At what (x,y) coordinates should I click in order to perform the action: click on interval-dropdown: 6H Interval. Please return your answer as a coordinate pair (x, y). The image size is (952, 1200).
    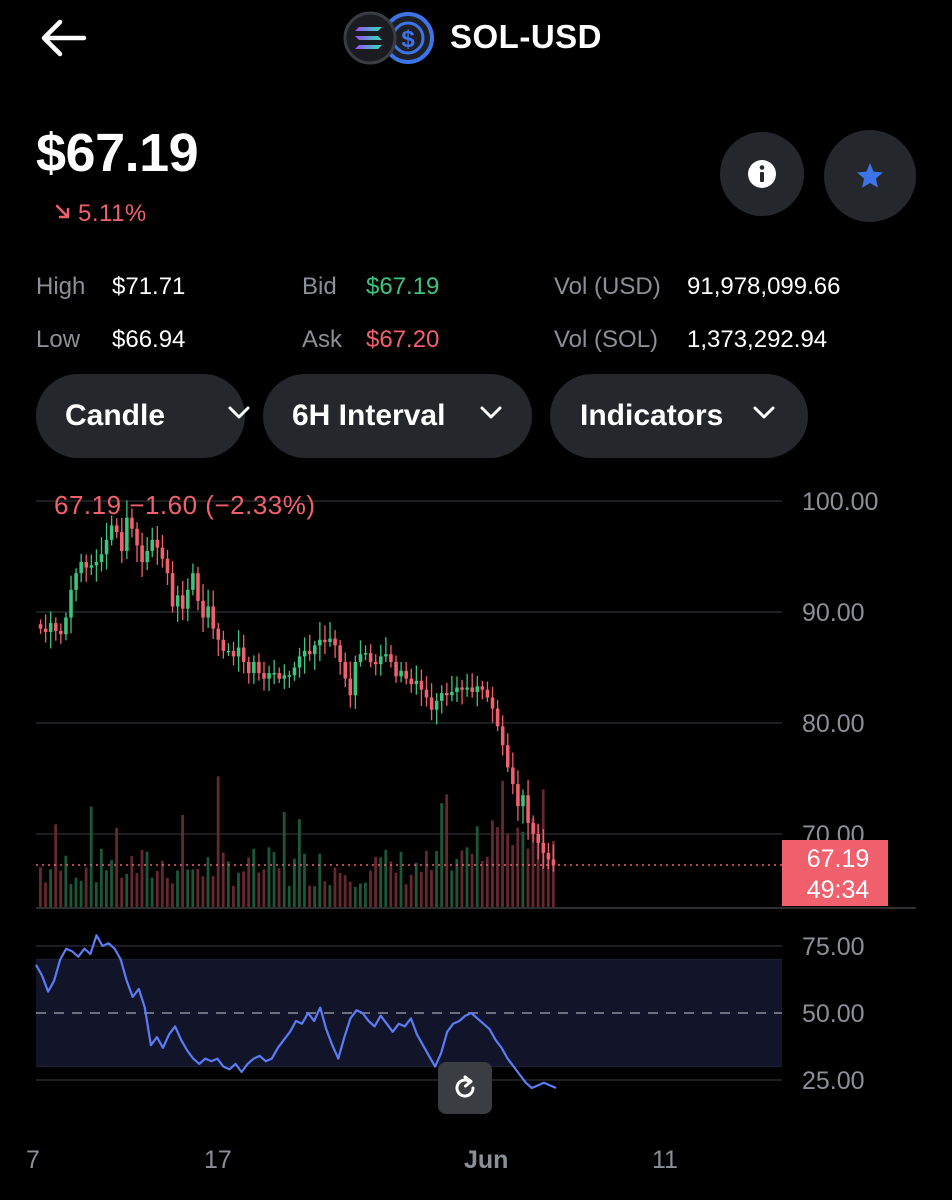
    Looking at the image, I should click on (397, 416).